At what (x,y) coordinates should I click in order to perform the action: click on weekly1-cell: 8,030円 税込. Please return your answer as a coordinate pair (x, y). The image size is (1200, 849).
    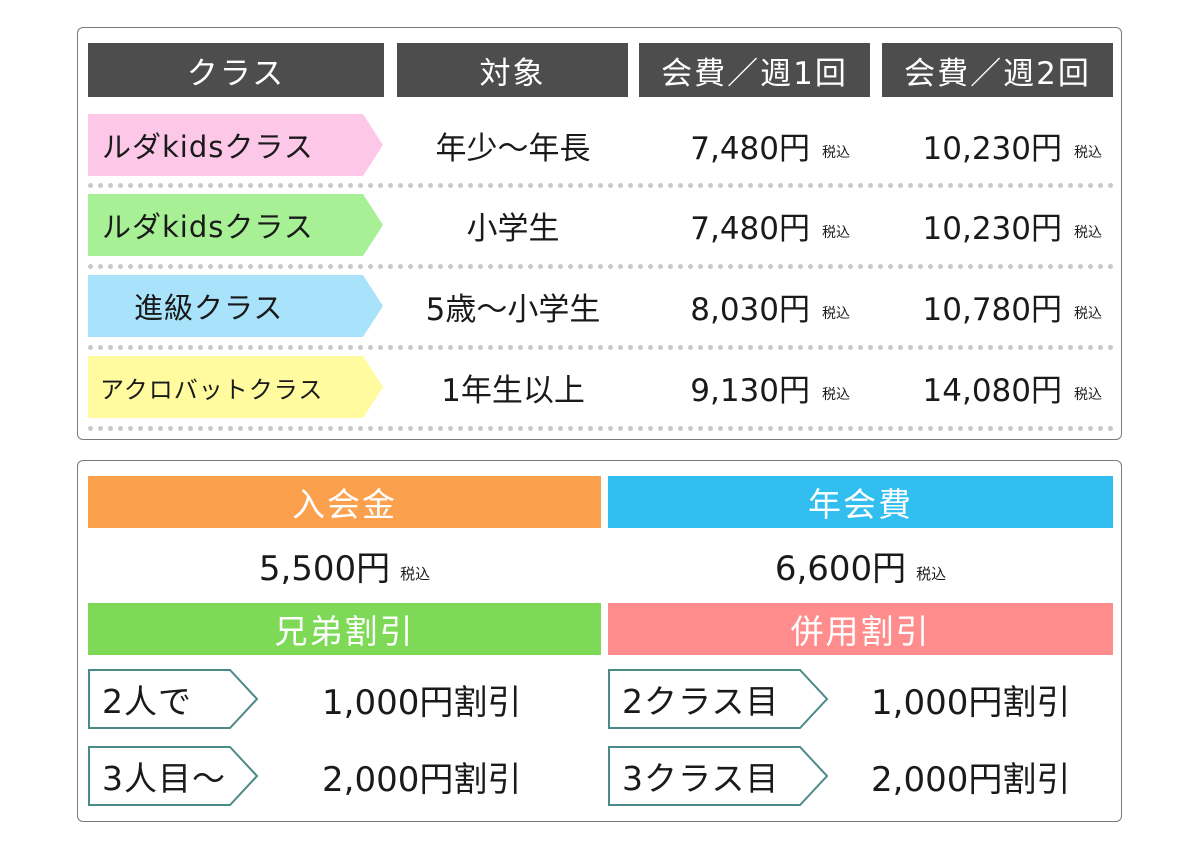
    Looking at the image, I should click on (744, 306).